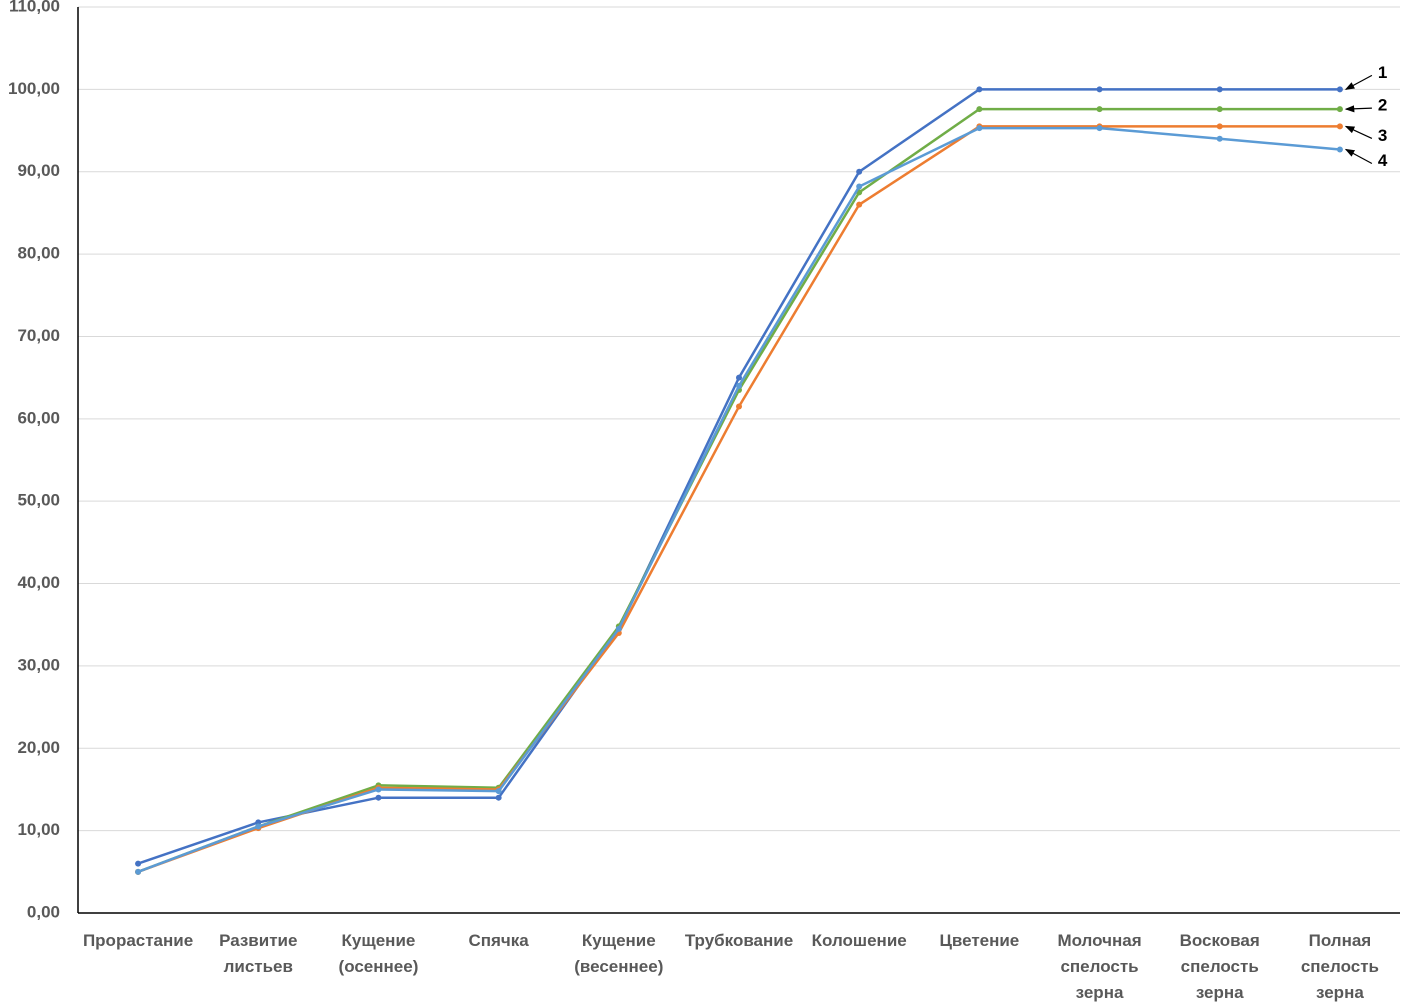 The image size is (1402, 1006). Describe the element at coordinates (43, 911) in the screenshot. I see `y-tick-label: 0,00` at that location.